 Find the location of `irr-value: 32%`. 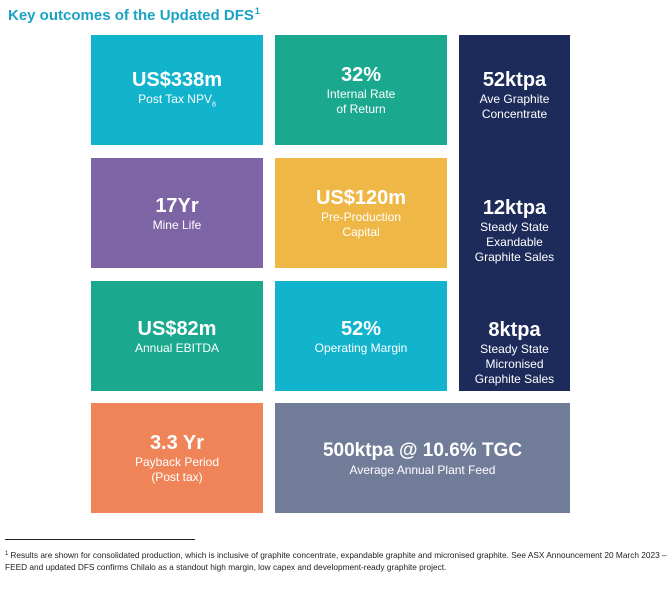

irr-value: 32% is located at coordinates (361, 75).